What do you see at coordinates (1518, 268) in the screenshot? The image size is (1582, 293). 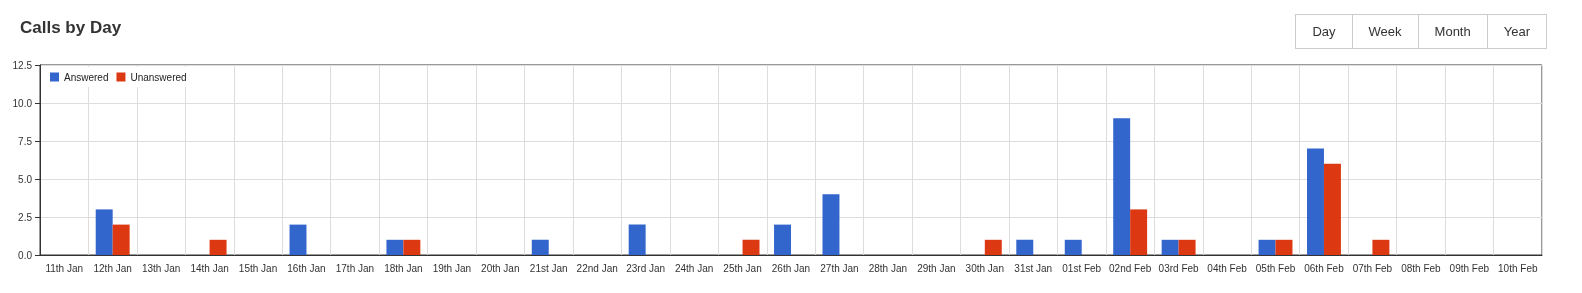 I see `x-tick-label: 10th Feb` at bounding box center [1518, 268].